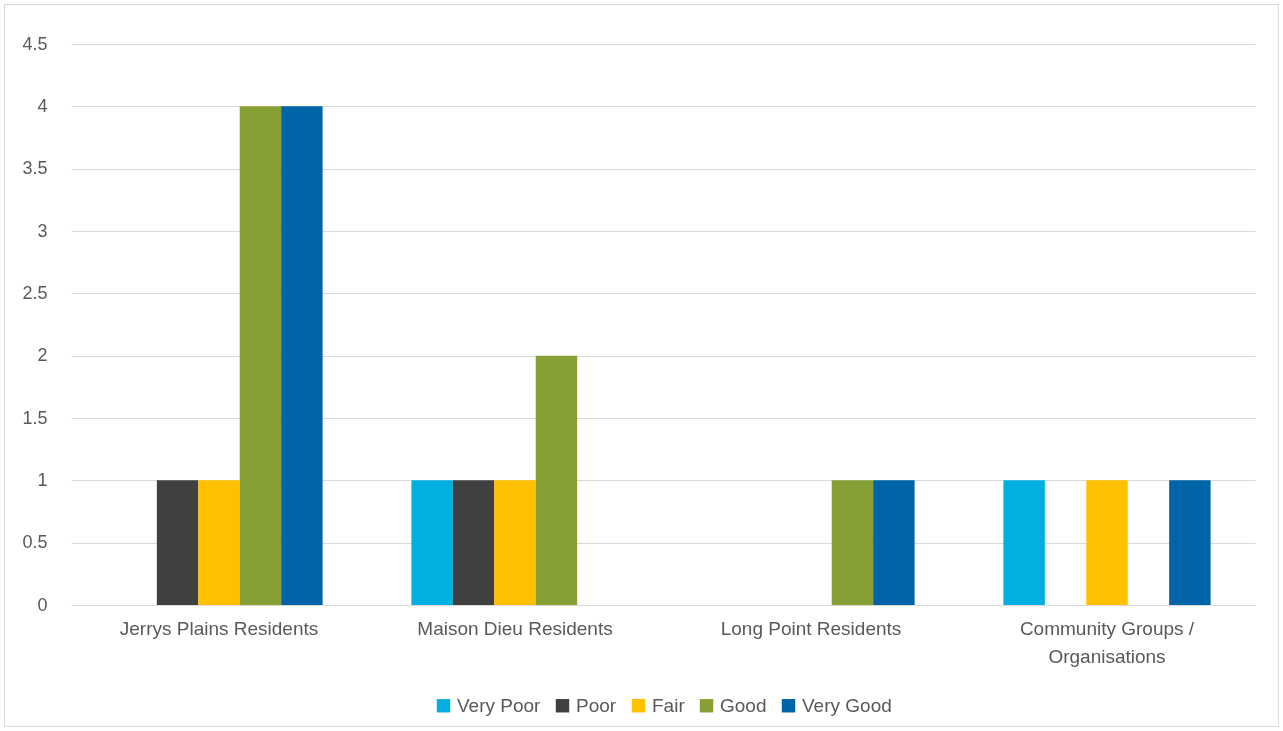 This screenshot has width=1283, height=731. Describe the element at coordinates (35, 417) in the screenshot. I see `y-tick-label: 1.5` at that location.